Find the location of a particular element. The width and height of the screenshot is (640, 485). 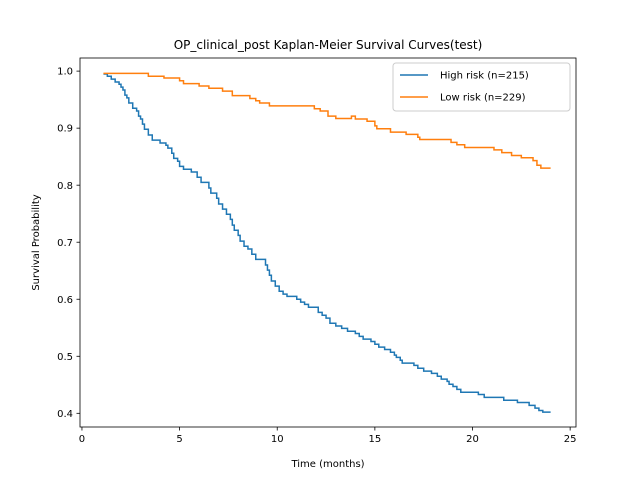

legend-box is located at coordinates (481, 87).